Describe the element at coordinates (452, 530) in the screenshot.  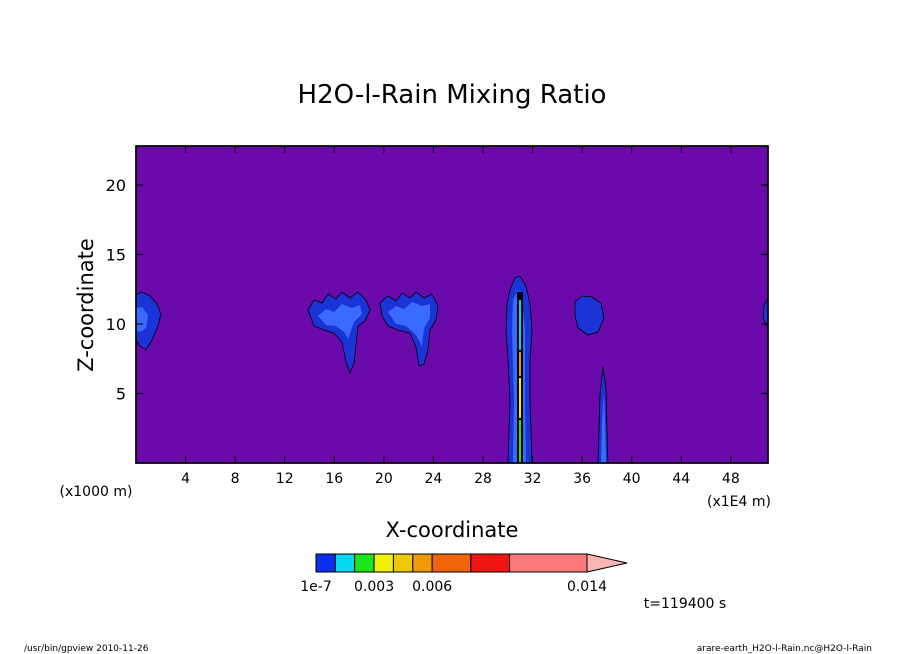
I see `x-axis-title: X-coordinate` at that location.